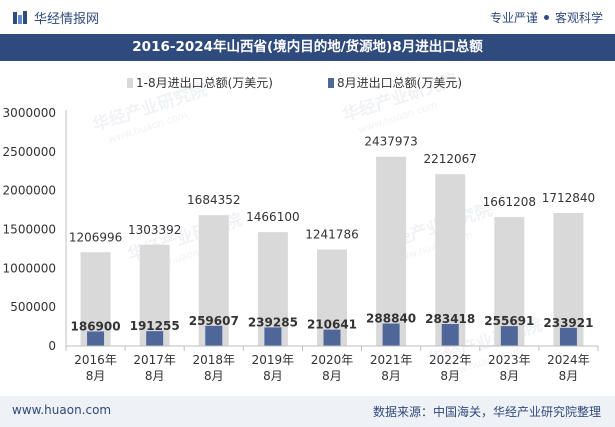 Image resolution: width=615 pixels, height=427 pixels. I want to click on footer-source: 数据来源：中国海关，华经产业研究院整理, so click(486, 412).